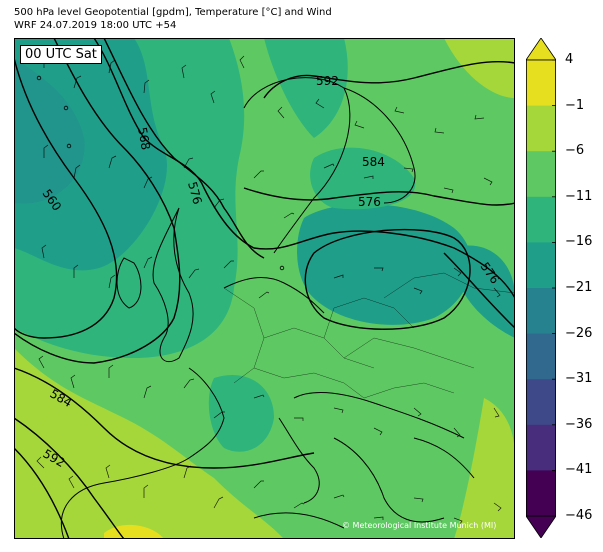 Image resolution: width=603 pixels, height=552 pixels. I want to click on contour-label-576-west: 576, so click(194, 193).